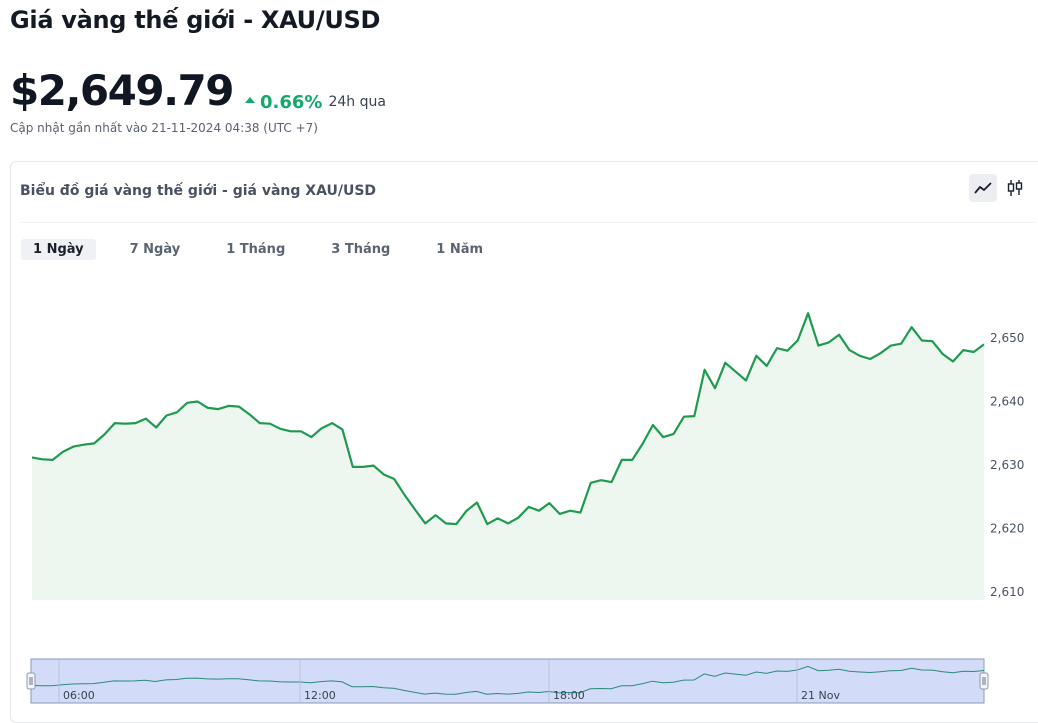  I want to click on candlestick-button, so click(1015, 188).